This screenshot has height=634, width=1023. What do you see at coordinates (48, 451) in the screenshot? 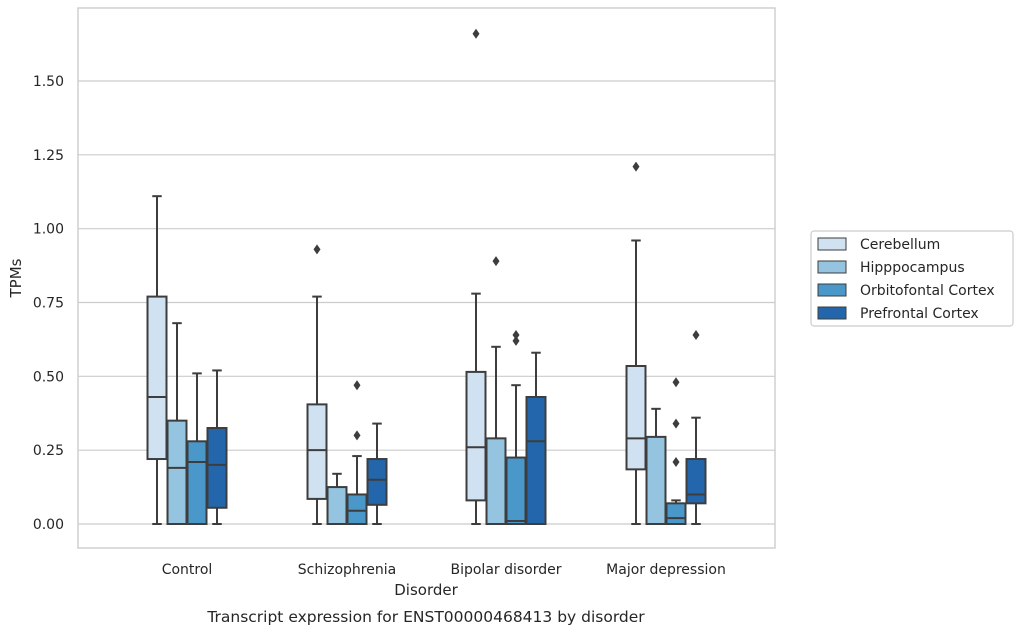
I see `y-tick-label: 0.25` at bounding box center [48, 451].